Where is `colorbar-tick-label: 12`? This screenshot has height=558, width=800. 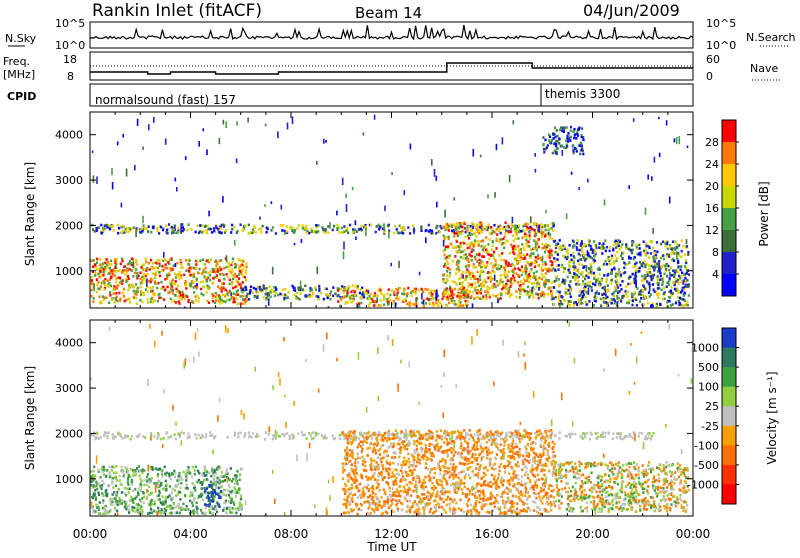 colorbar-tick-label: 12 is located at coordinates (712, 230).